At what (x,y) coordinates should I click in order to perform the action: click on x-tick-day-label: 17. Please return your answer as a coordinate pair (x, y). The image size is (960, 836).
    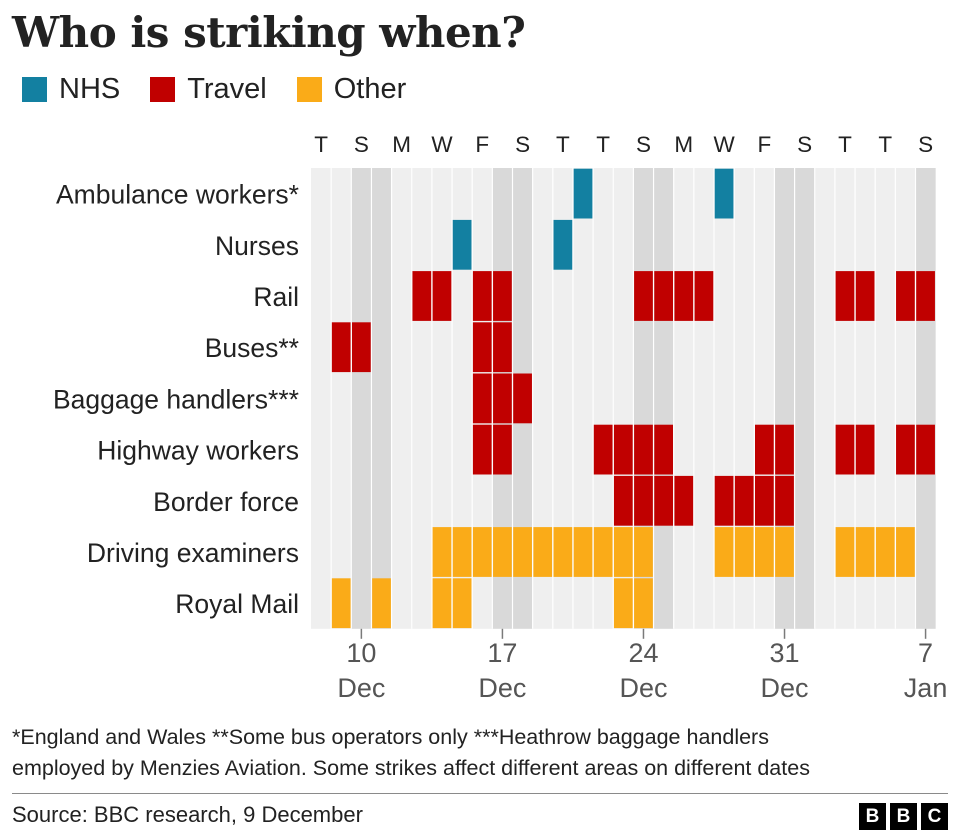
    Looking at the image, I should click on (502, 653).